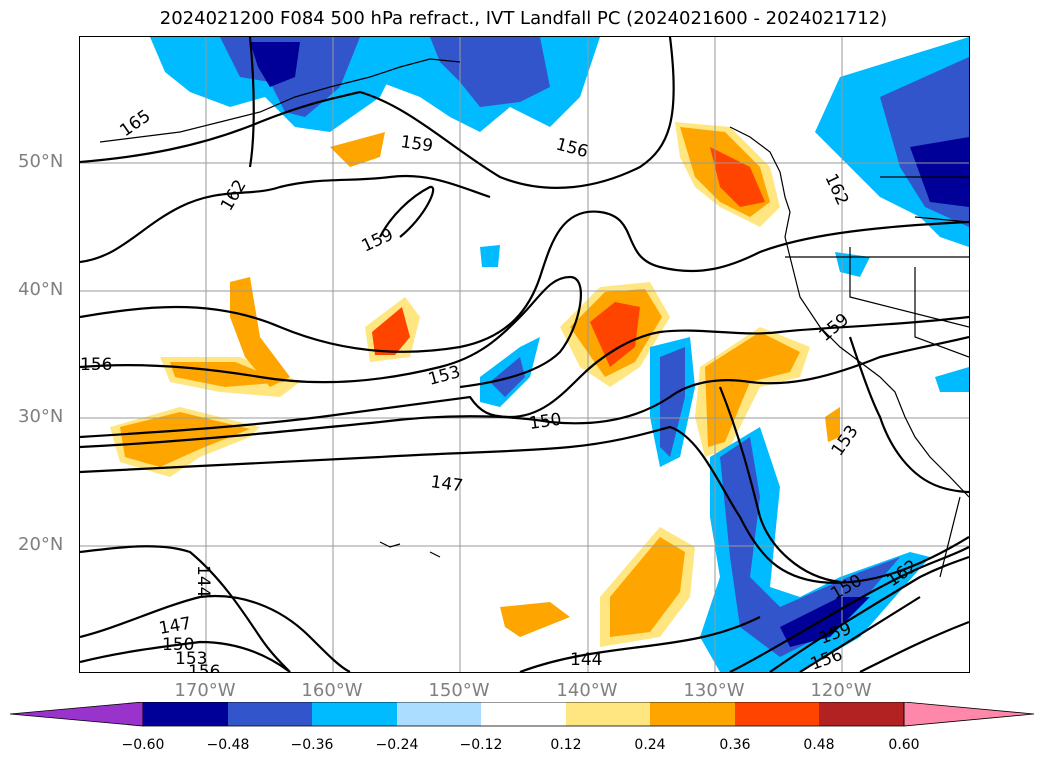  I want to click on lat-label-30n: 30°N, so click(41, 416).